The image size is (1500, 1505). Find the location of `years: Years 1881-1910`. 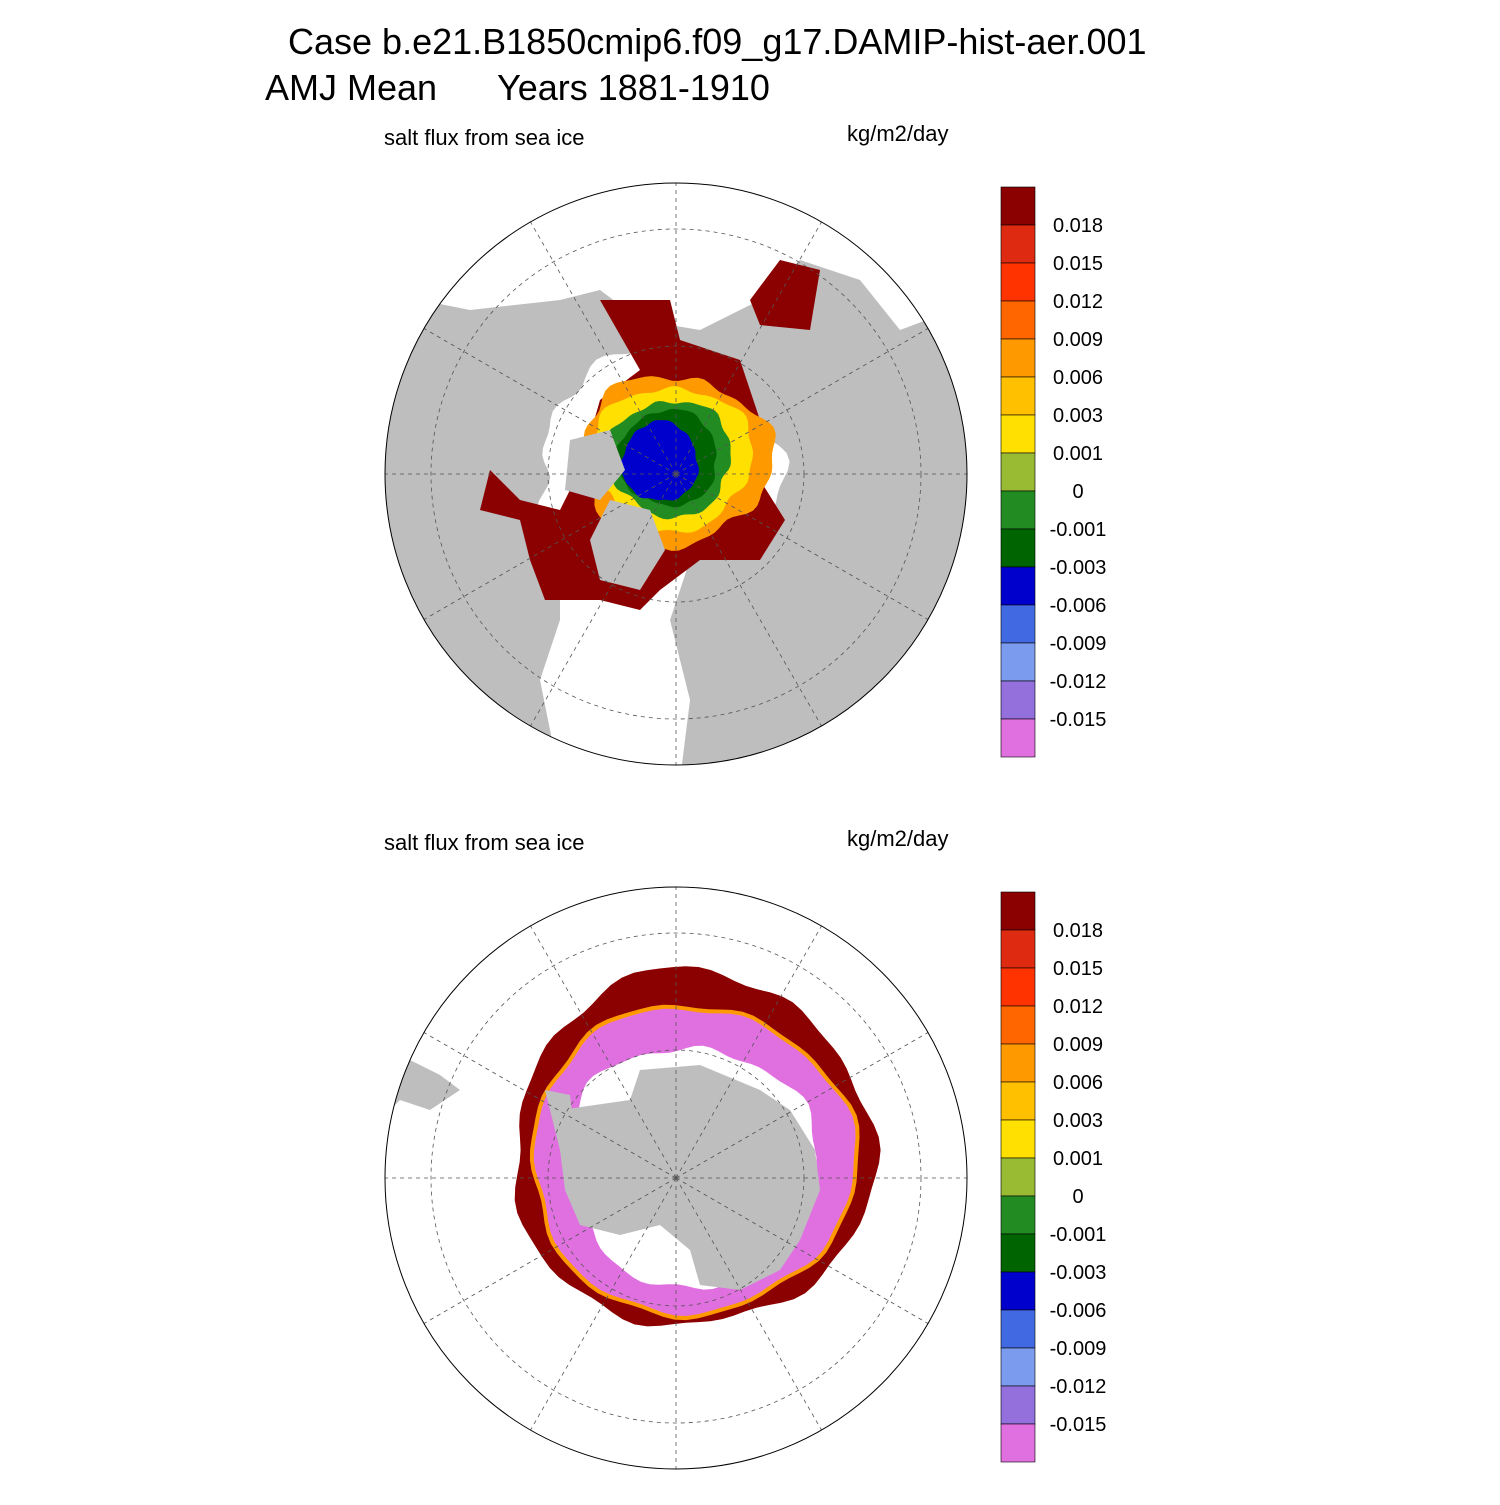

years: Years 1881-1910 is located at coordinates (633, 87).